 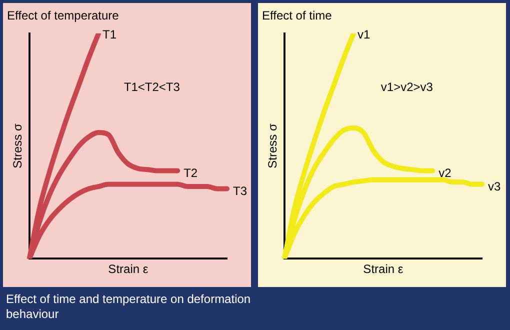 What do you see at coordinates (407, 87) in the screenshot?
I see `annotation: v1>v2>v3` at bounding box center [407, 87].